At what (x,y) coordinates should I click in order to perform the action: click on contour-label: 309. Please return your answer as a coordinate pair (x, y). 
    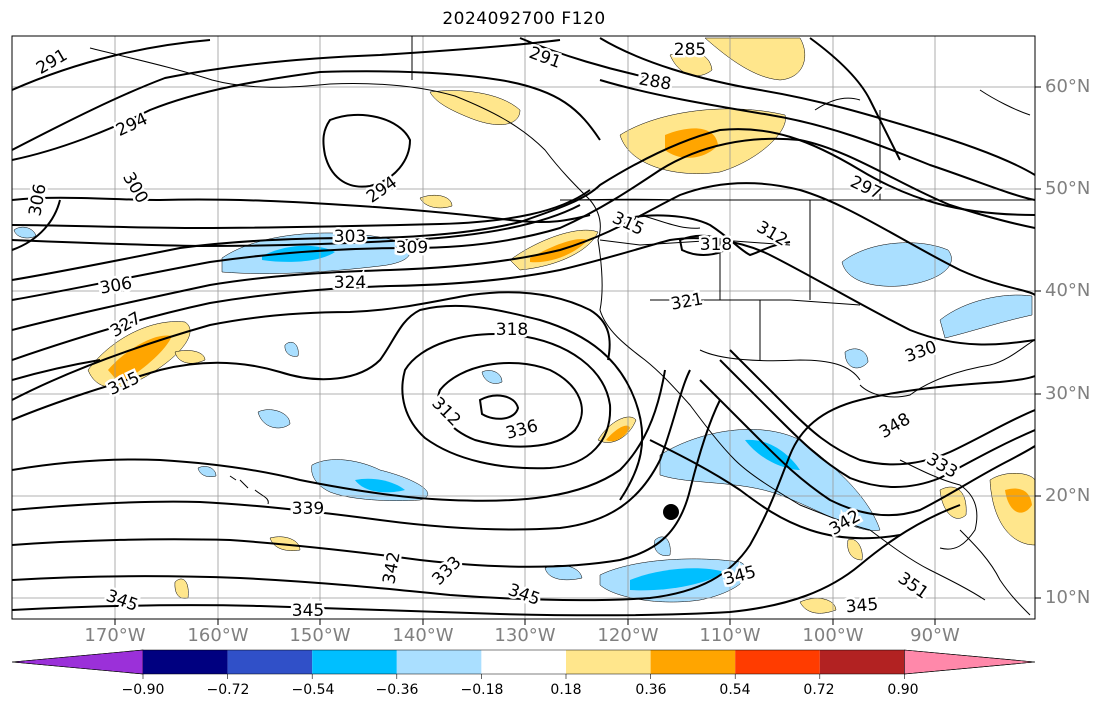
    Looking at the image, I should click on (412, 248).